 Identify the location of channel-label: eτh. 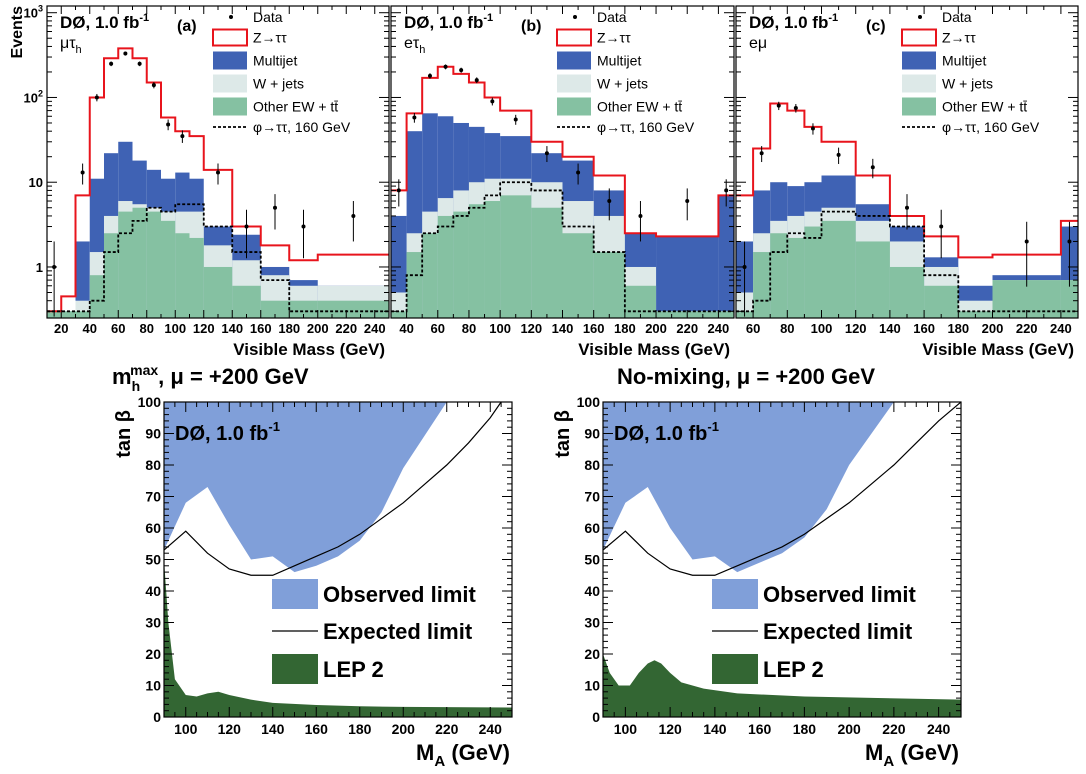
(414, 45).